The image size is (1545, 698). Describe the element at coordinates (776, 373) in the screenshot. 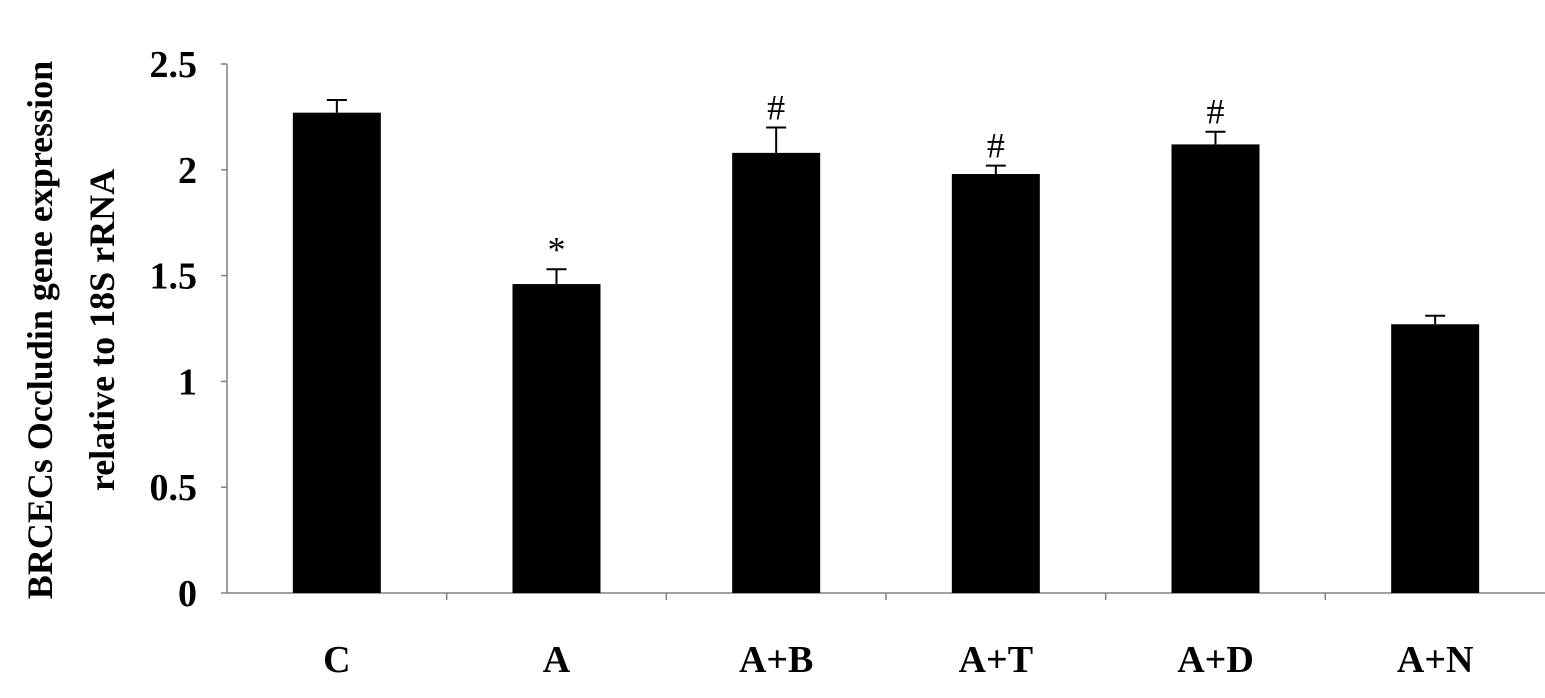

I see `bar-a-b` at that location.